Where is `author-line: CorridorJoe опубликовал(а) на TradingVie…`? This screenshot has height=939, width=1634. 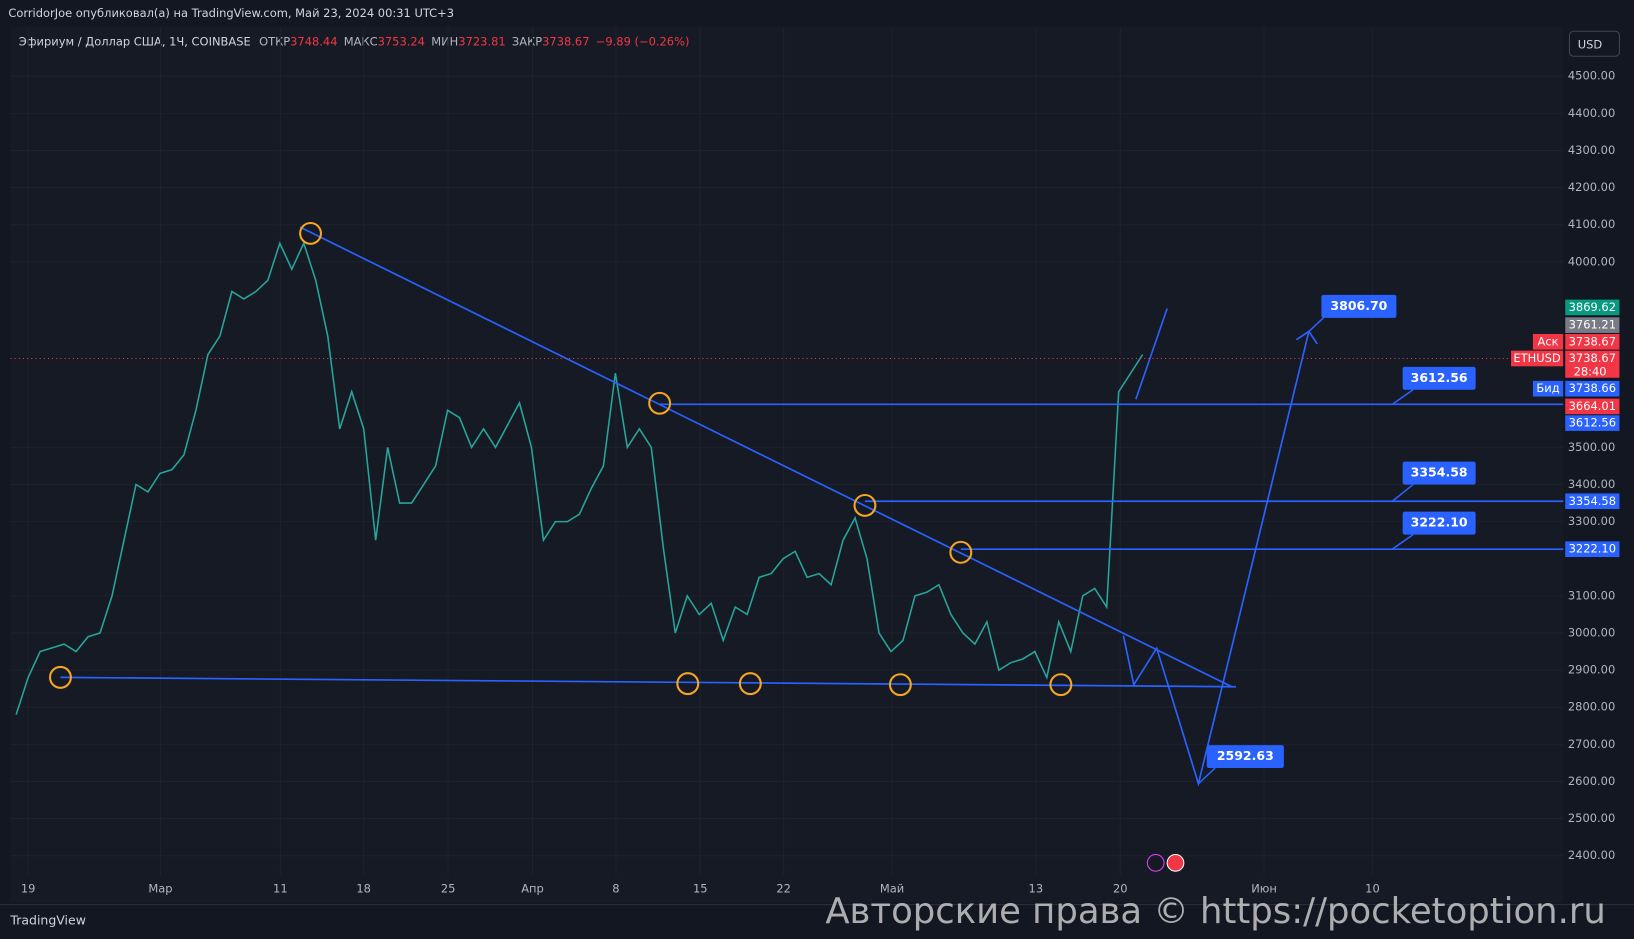
author-line: CorridorJoe опубликовал(а) на TradingVie… is located at coordinates (231, 13).